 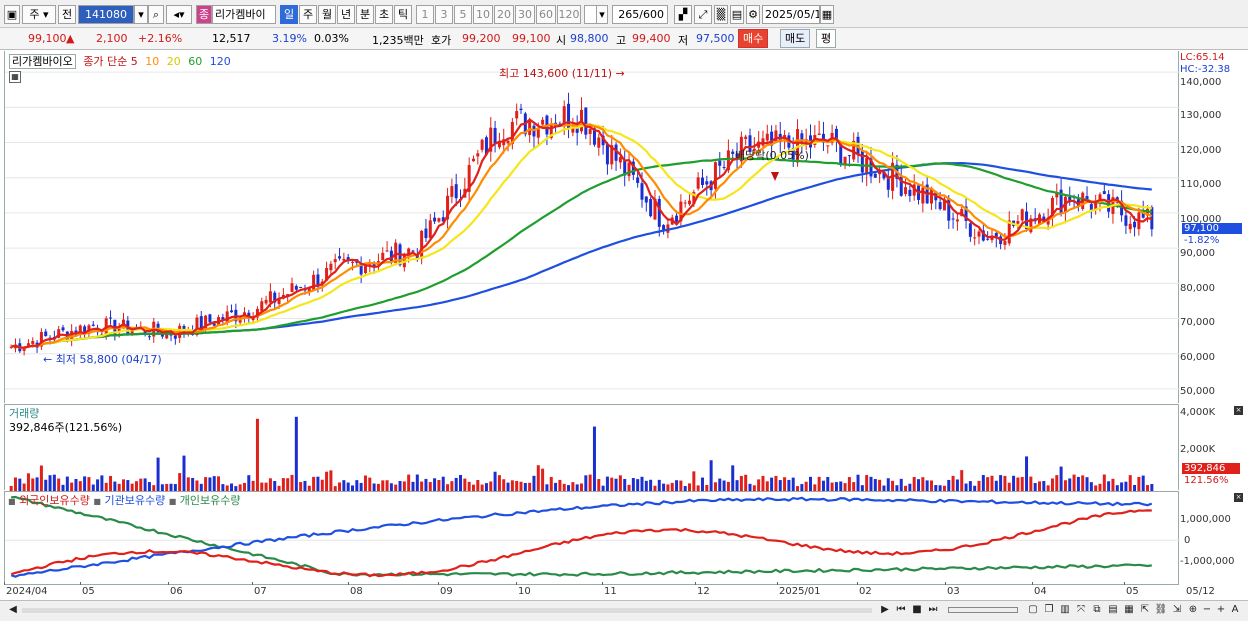 I want to click on table-icon: ▦, so click(x=15, y=77).